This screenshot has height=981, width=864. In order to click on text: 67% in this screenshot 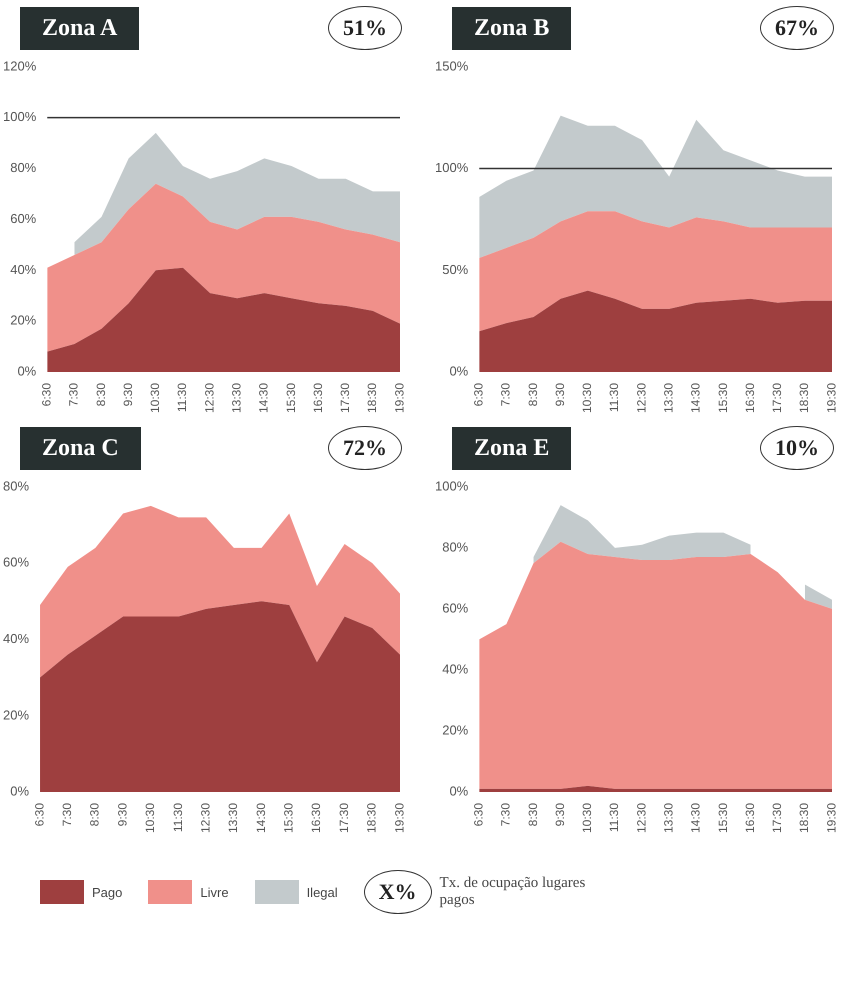, I will do `click(797, 28)`.